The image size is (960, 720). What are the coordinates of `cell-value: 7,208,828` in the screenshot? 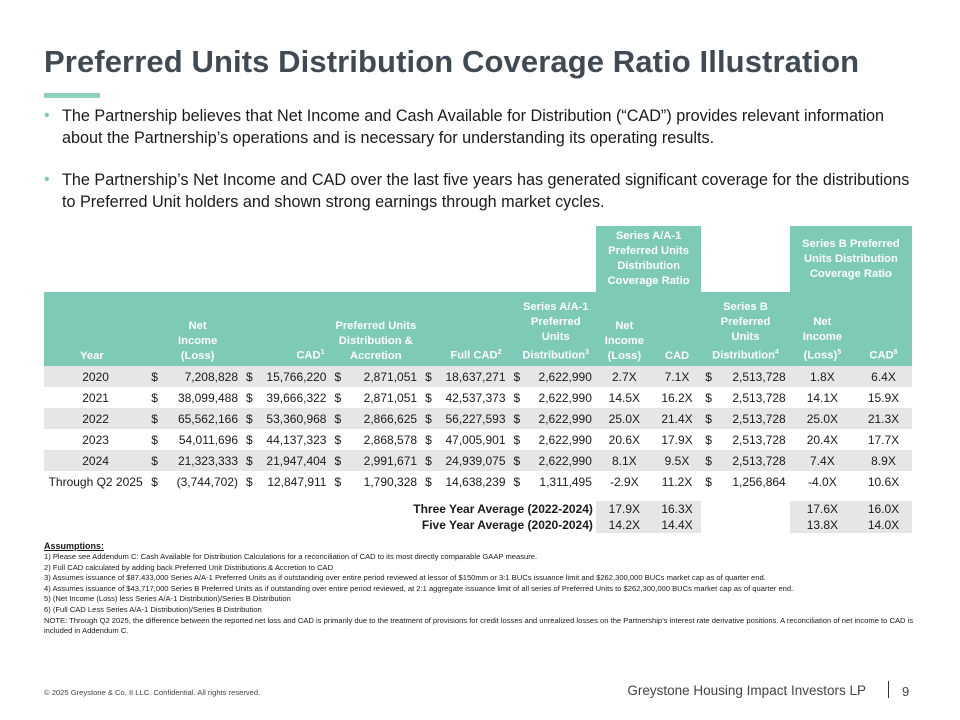 It's located at (211, 376).